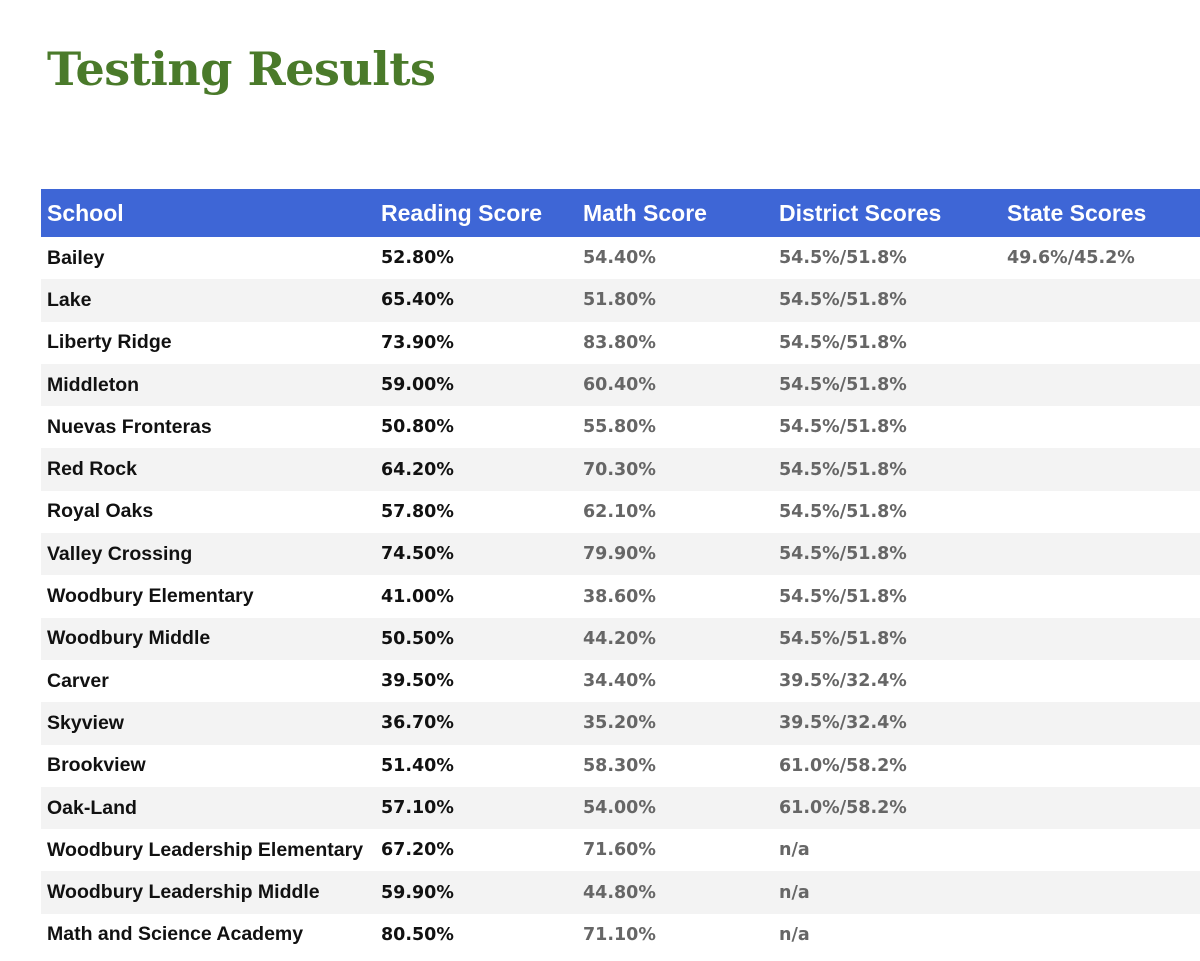 The width and height of the screenshot is (1200, 961). What do you see at coordinates (476, 681) in the screenshot?
I see `reading-score-cell: 39.50%` at bounding box center [476, 681].